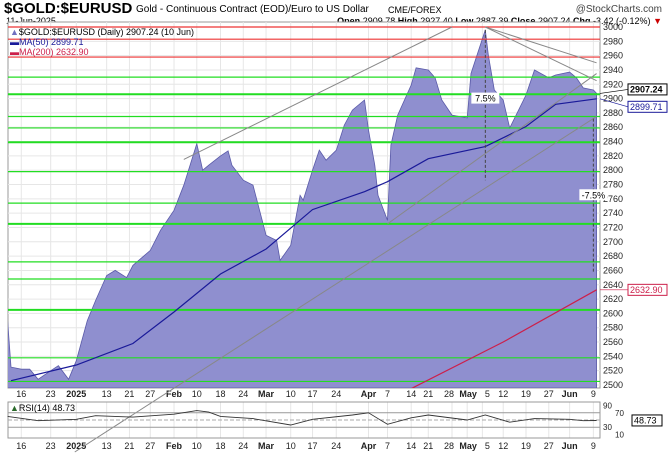  I want to click on x-tick-label: 5, so click(487, 394).